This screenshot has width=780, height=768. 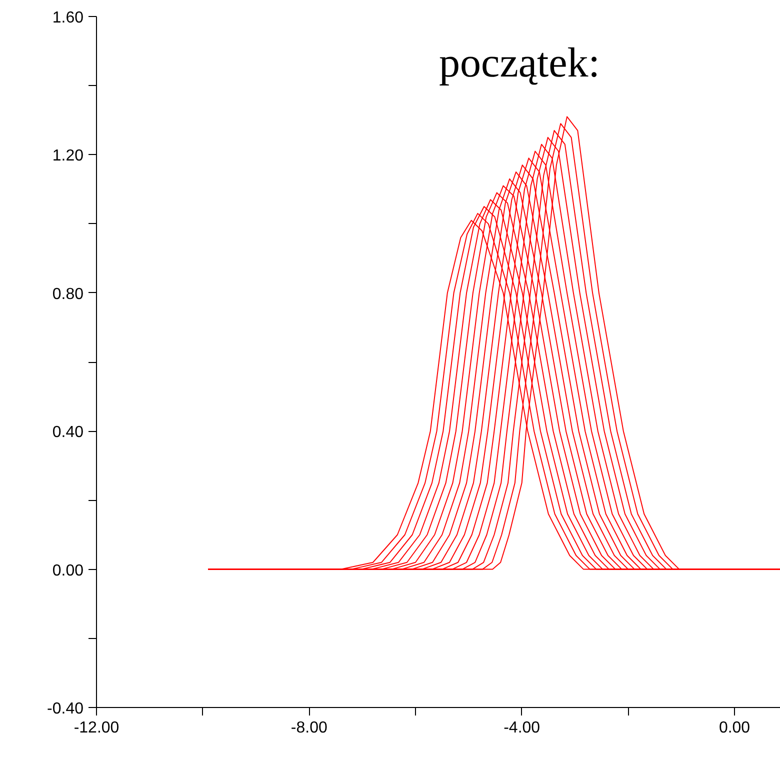 I want to click on x-tick-label: -12.00, so click(x=97, y=728).